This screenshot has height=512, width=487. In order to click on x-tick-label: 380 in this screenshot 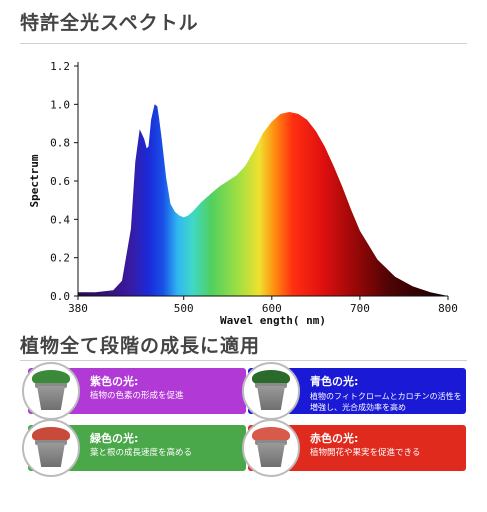, I will do `click(78, 308)`.